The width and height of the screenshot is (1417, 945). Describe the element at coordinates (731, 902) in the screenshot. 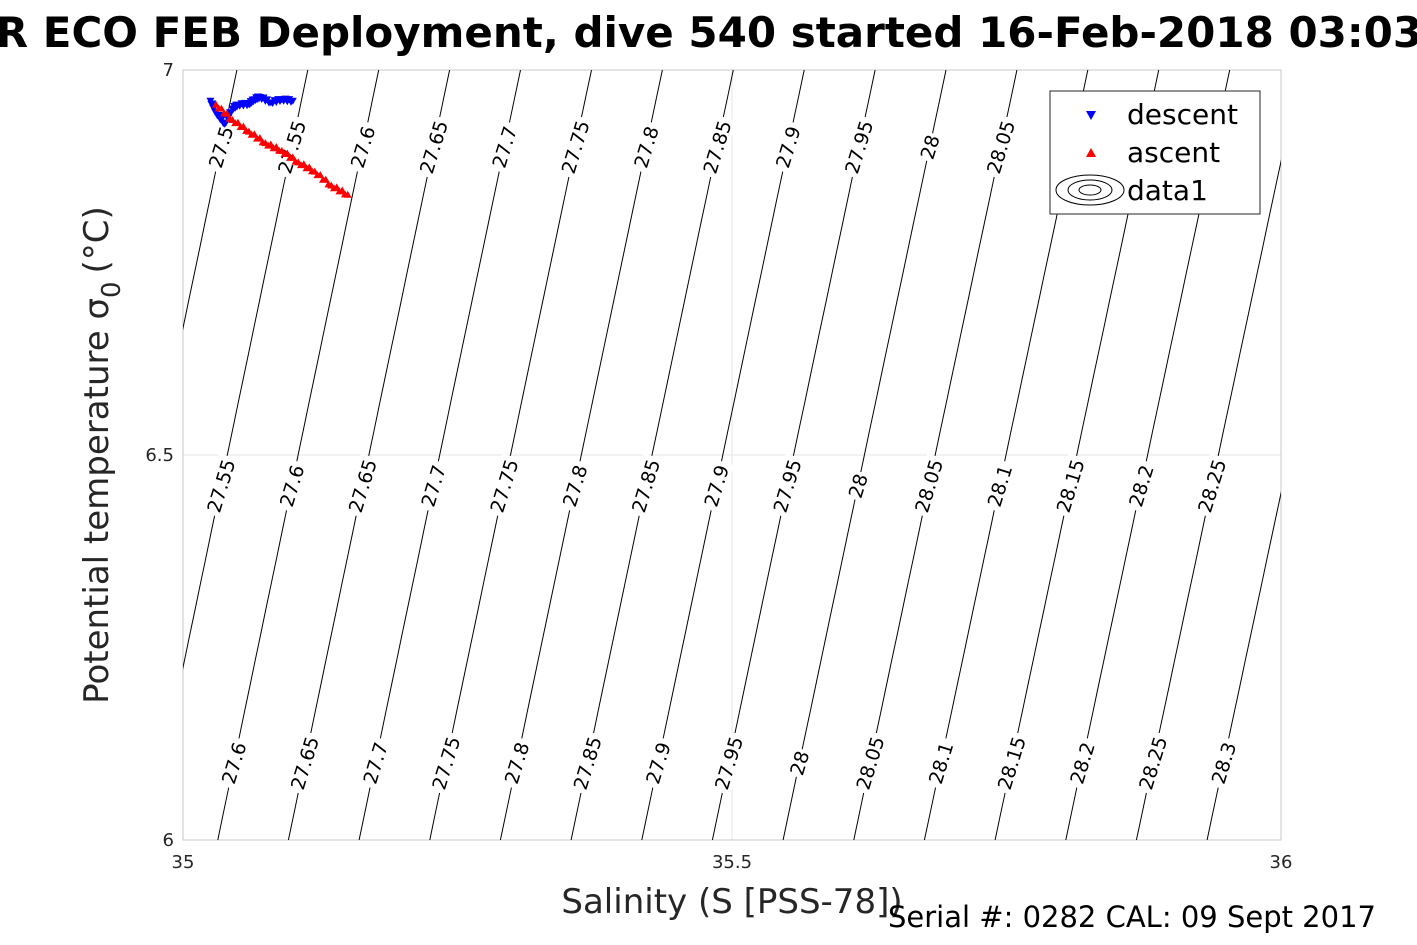

I see `x-axis-label: Salinity (S [PSS-78])` at that location.